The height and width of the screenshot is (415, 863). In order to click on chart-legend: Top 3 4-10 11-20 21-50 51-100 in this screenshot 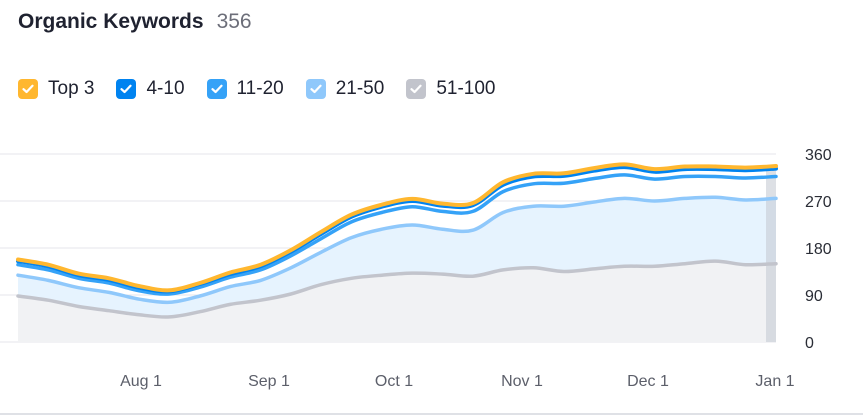, I will do `click(267, 89)`.